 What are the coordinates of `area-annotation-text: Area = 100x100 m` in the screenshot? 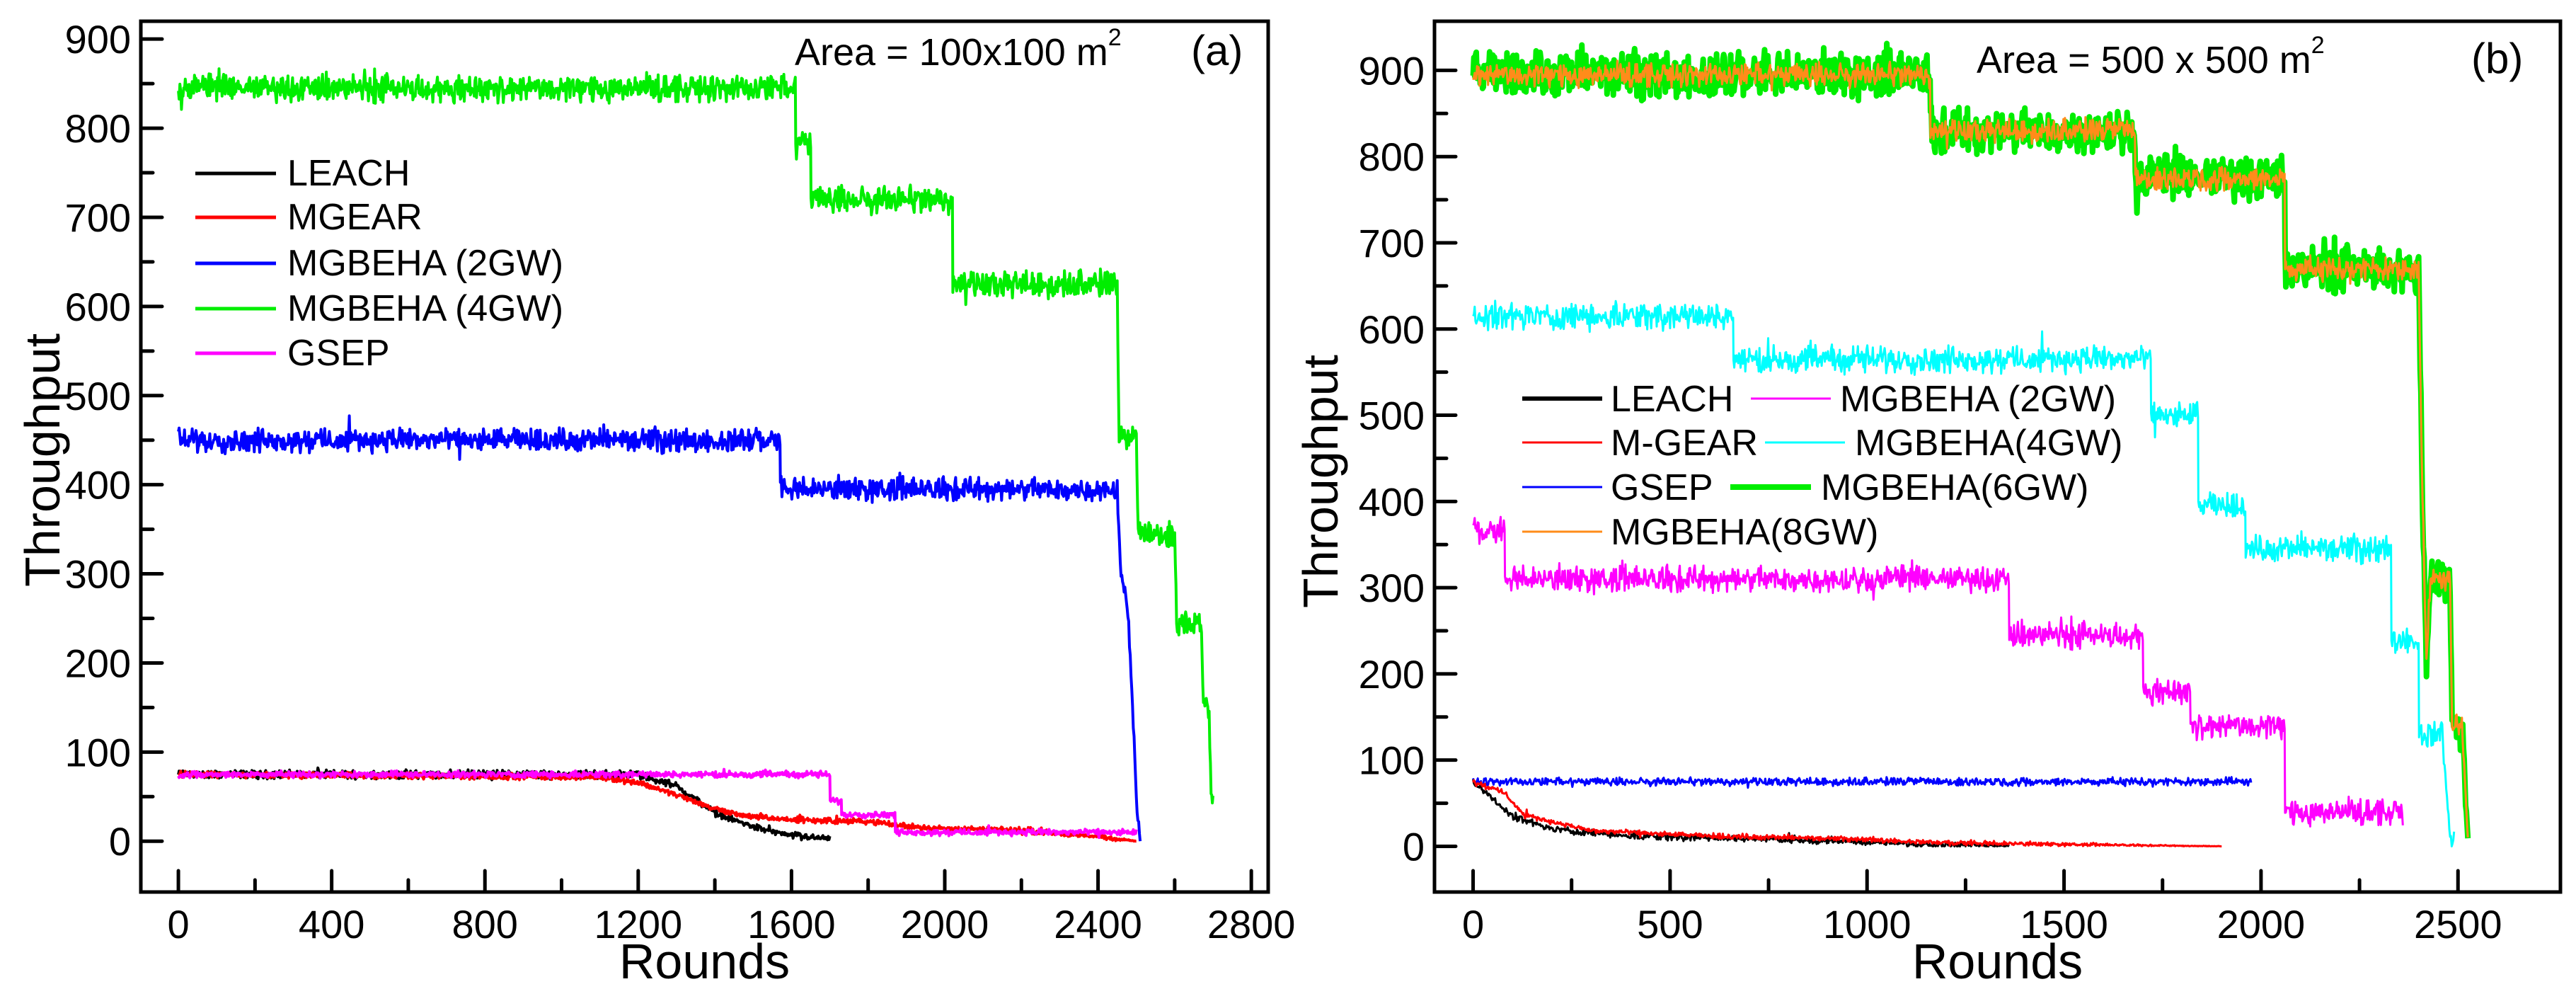 It's located at (952, 53).